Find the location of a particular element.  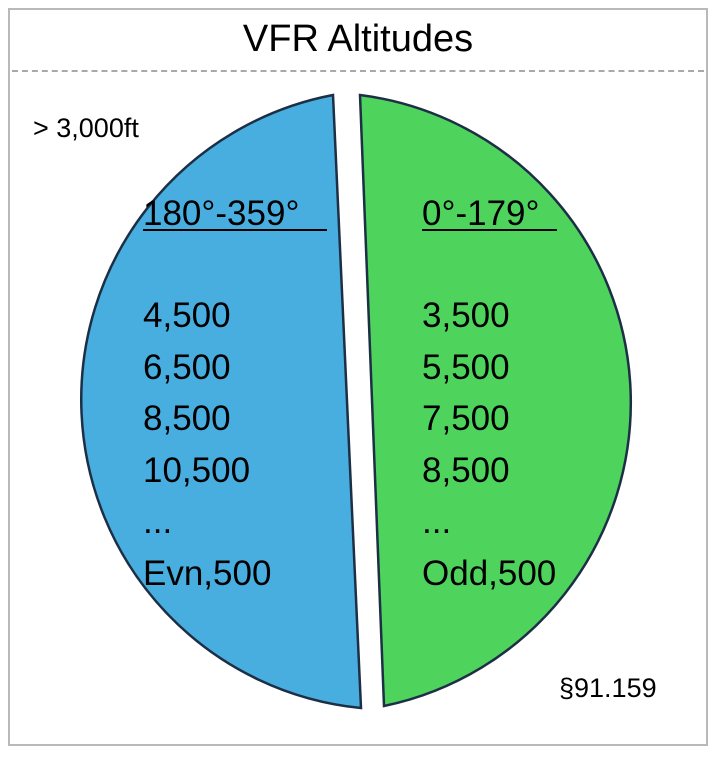

east-altitude-item: Odd,500 is located at coordinates (489, 573).